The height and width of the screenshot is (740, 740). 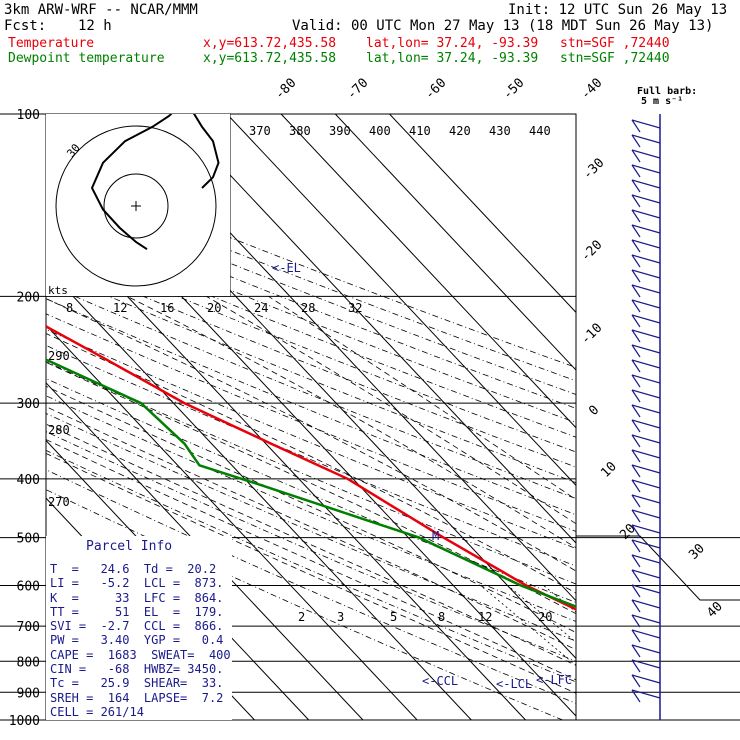 What do you see at coordinates (28, 693) in the screenshot?
I see `pressure-tick-label: 900` at bounding box center [28, 693].